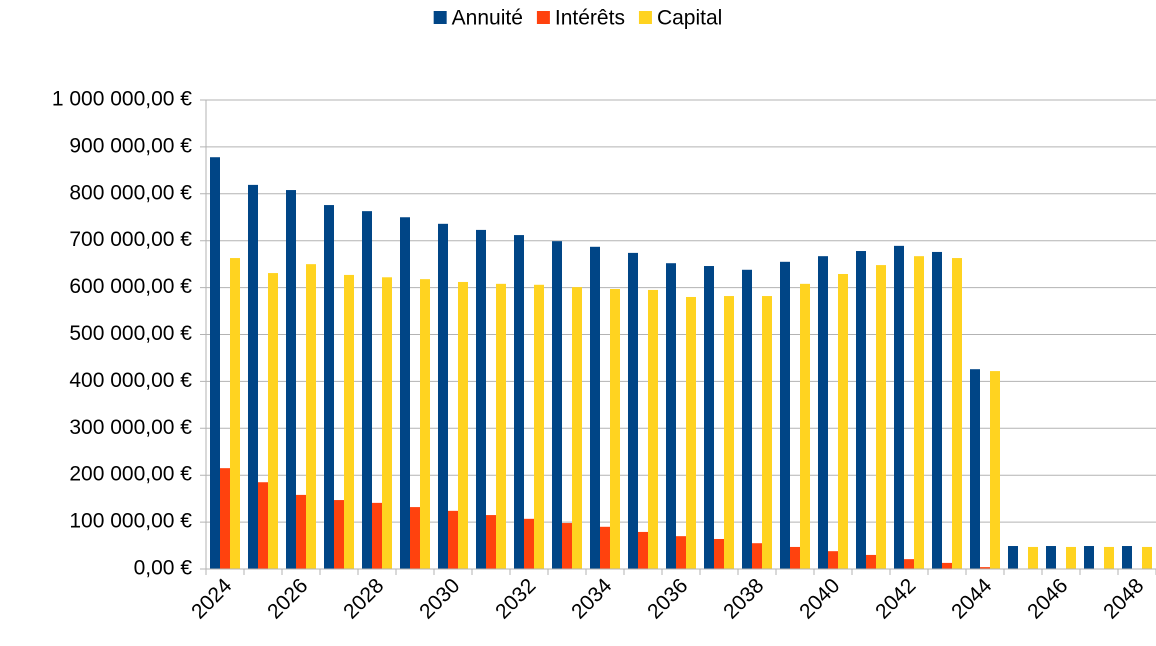  Describe the element at coordinates (130, 192) in the screenshot. I see `y-tick-label: 800 000,00 €` at that location.